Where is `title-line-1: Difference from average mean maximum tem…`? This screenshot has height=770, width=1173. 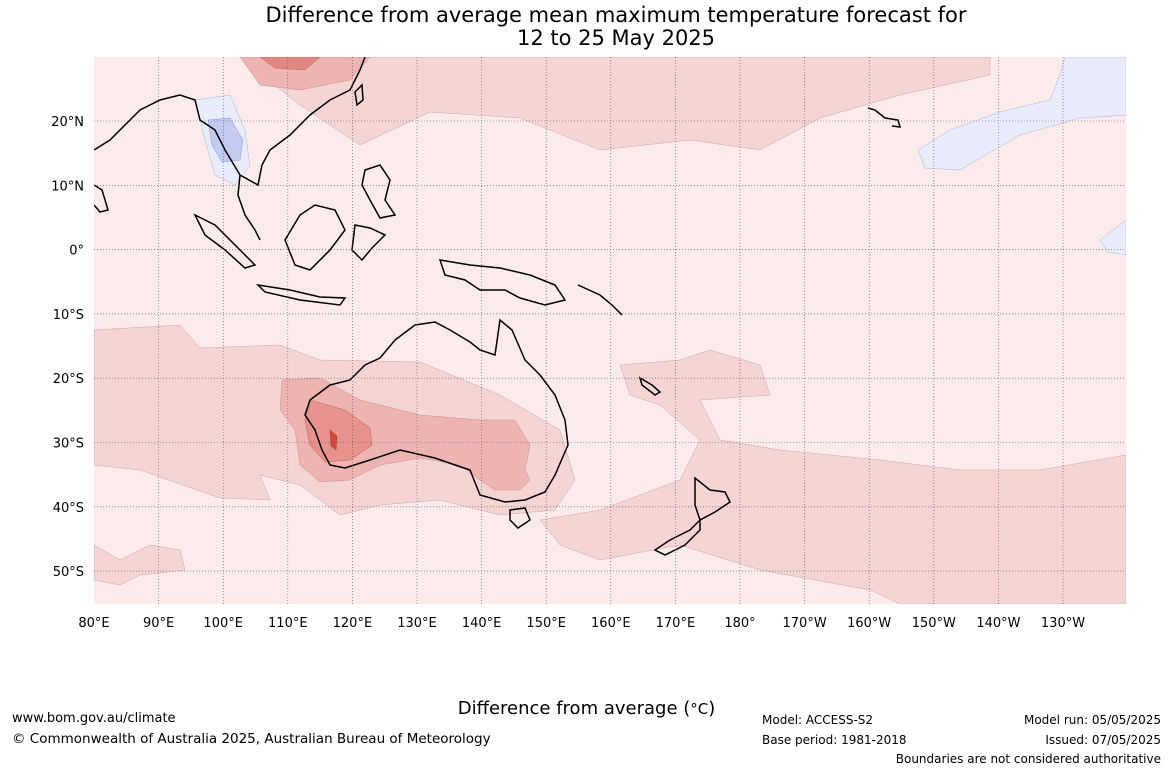 title-line-1: Difference from average mean maximum tem… is located at coordinates (616, 15).